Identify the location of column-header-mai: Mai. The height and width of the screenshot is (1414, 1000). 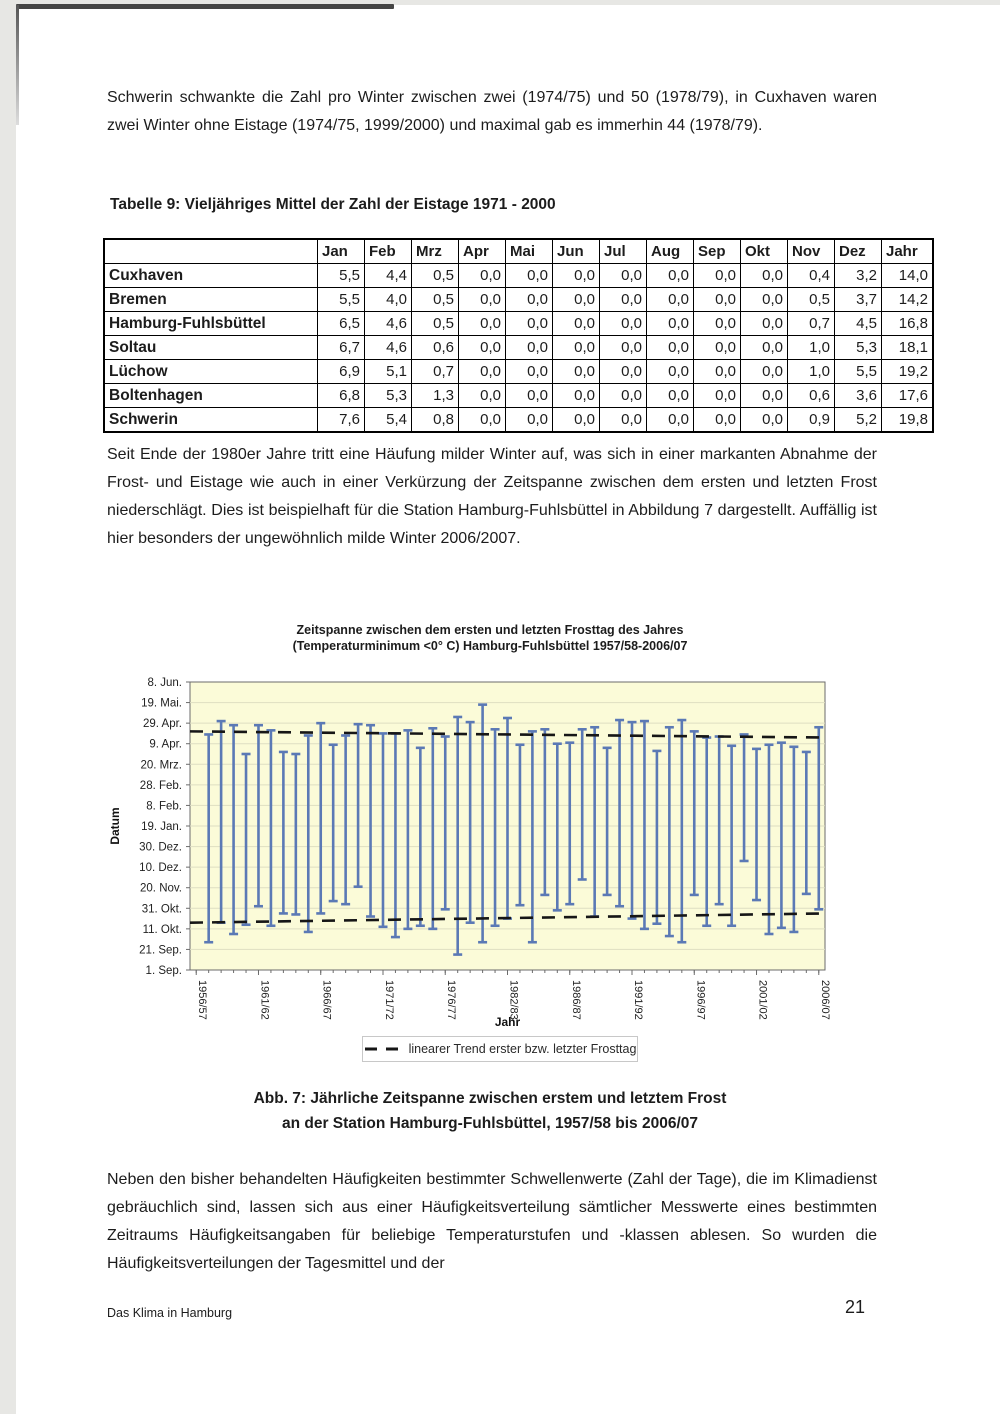
(529, 251).